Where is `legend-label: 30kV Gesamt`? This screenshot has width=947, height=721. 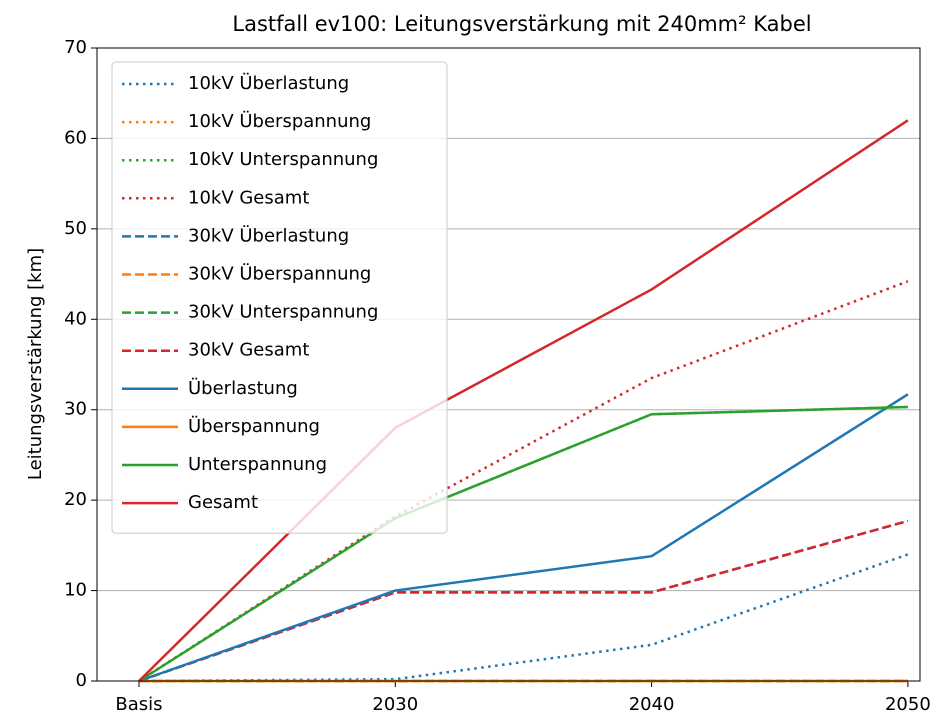
legend-label: 30kV Gesamt is located at coordinates (248, 350).